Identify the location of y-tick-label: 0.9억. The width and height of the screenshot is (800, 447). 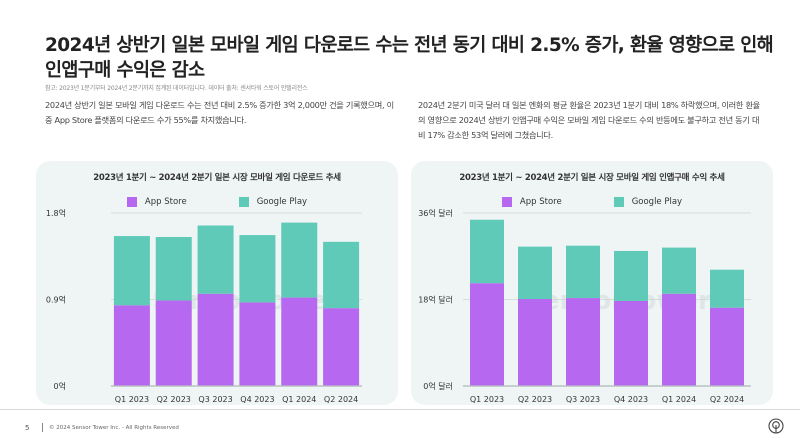
(56, 300).